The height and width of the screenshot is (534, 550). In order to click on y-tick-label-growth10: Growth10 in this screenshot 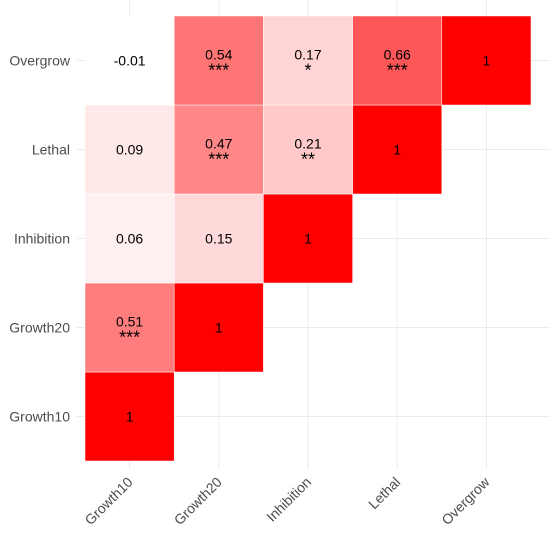, I will do `click(39, 417)`.